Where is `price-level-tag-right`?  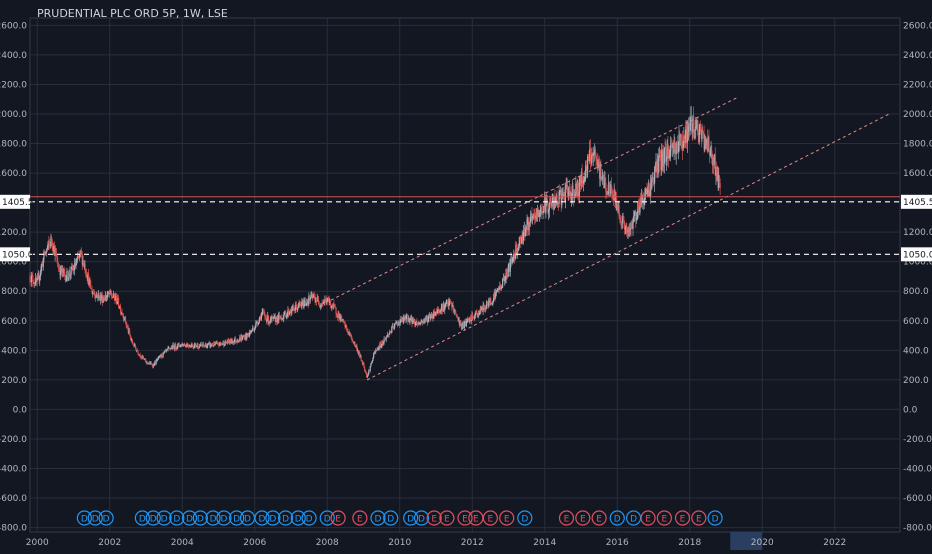 price-level-tag-right is located at coordinates (916, 201).